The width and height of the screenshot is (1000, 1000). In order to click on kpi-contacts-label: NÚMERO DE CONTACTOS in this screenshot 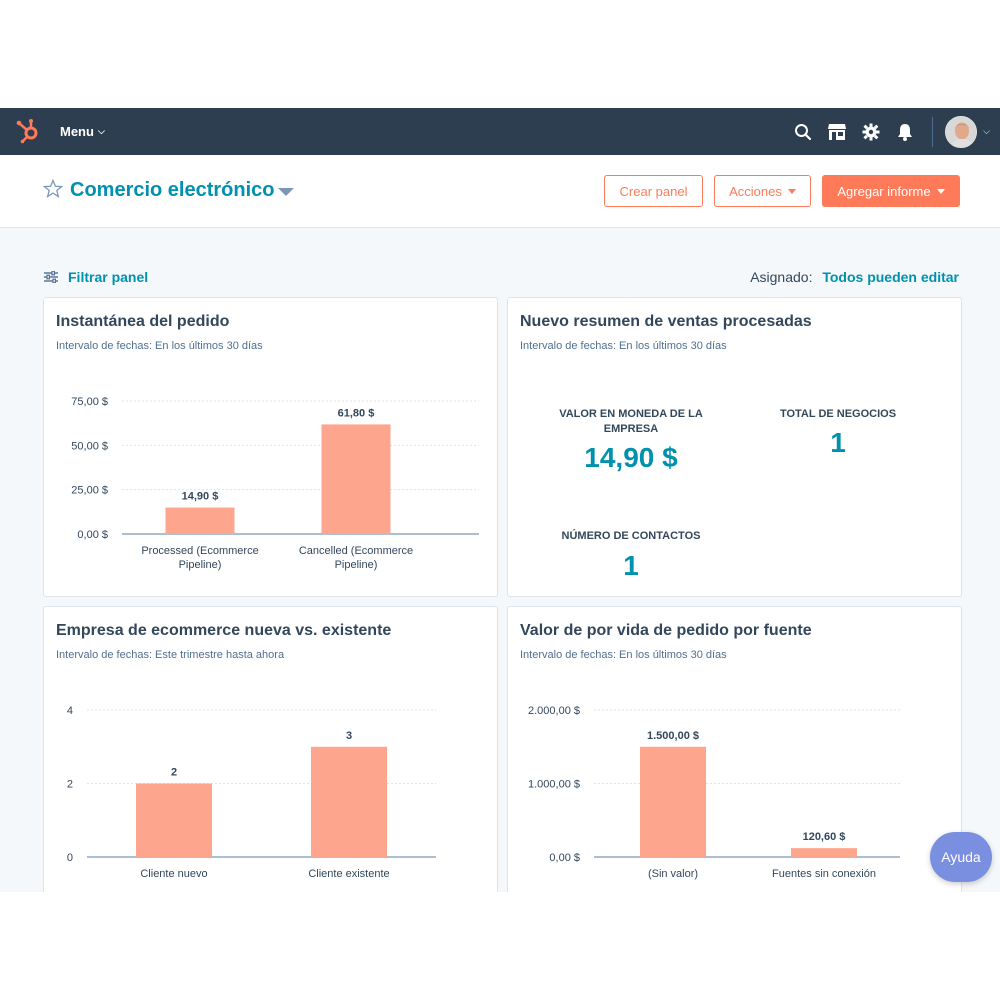, I will do `click(631, 536)`.